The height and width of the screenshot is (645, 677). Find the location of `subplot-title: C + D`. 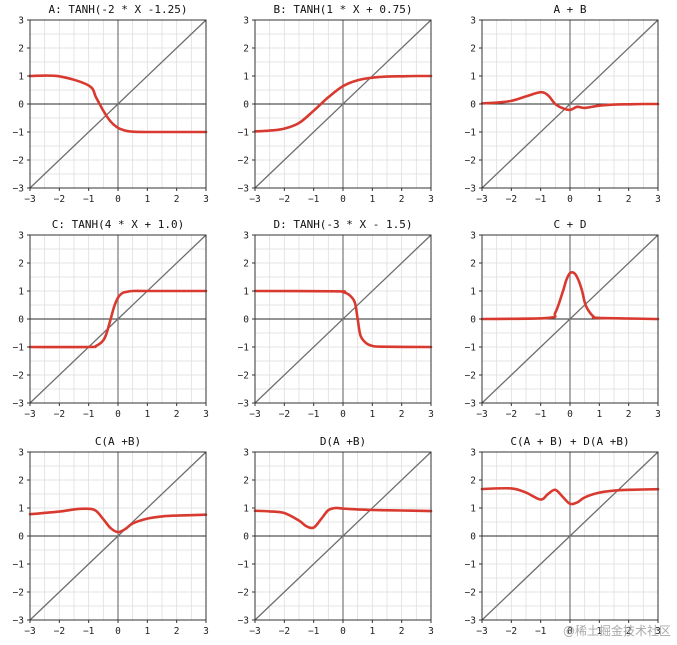

subplot-title: C + D is located at coordinates (569, 224).